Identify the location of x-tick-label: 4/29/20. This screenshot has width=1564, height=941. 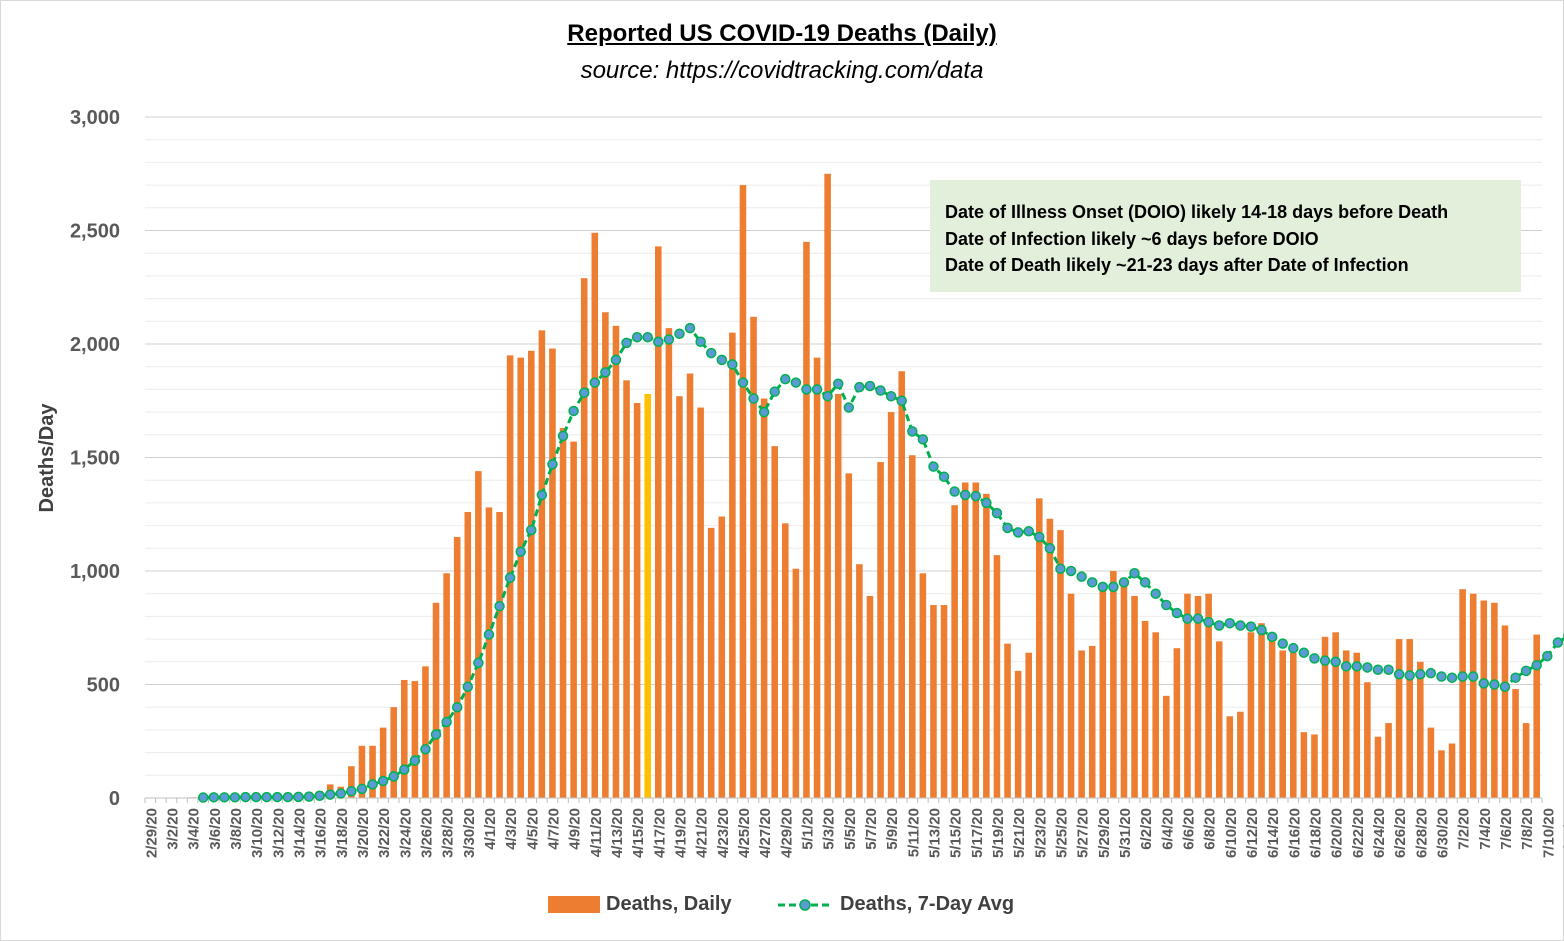
(786, 833).